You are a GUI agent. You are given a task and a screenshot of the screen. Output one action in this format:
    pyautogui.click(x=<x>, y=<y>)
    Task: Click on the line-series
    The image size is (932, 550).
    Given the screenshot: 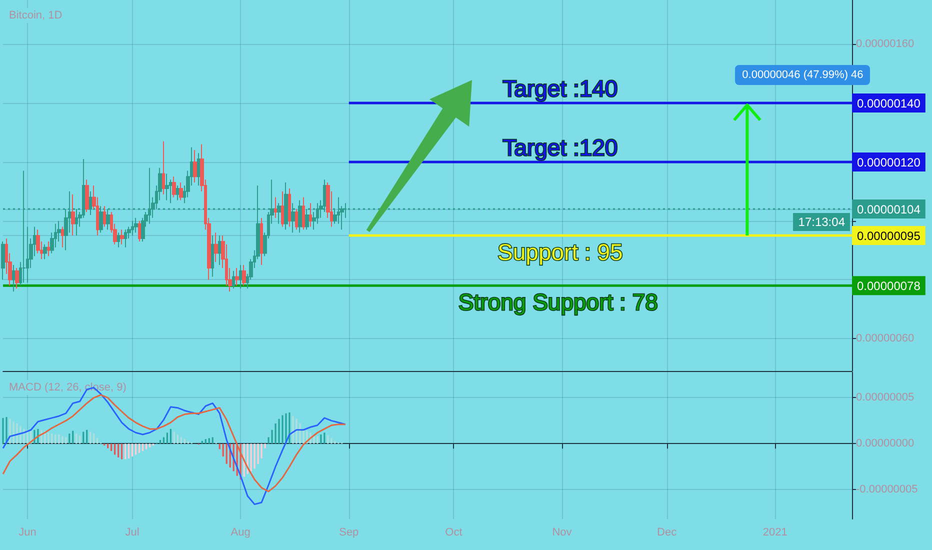 What is the action you would take?
    pyautogui.click(x=174, y=443)
    